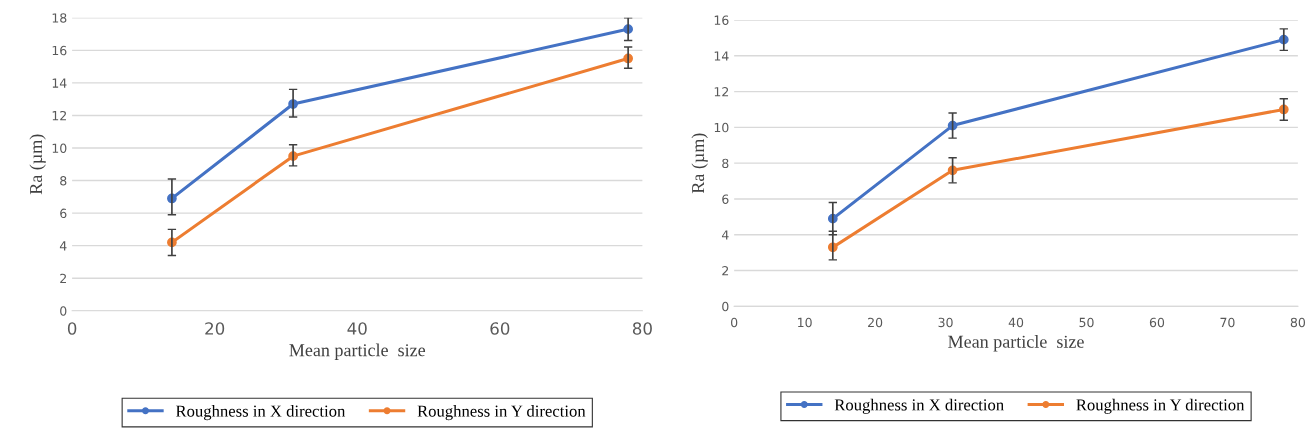  Describe the element at coordinates (1086, 322) in the screenshot. I see `x-tick-label: 50` at that location.